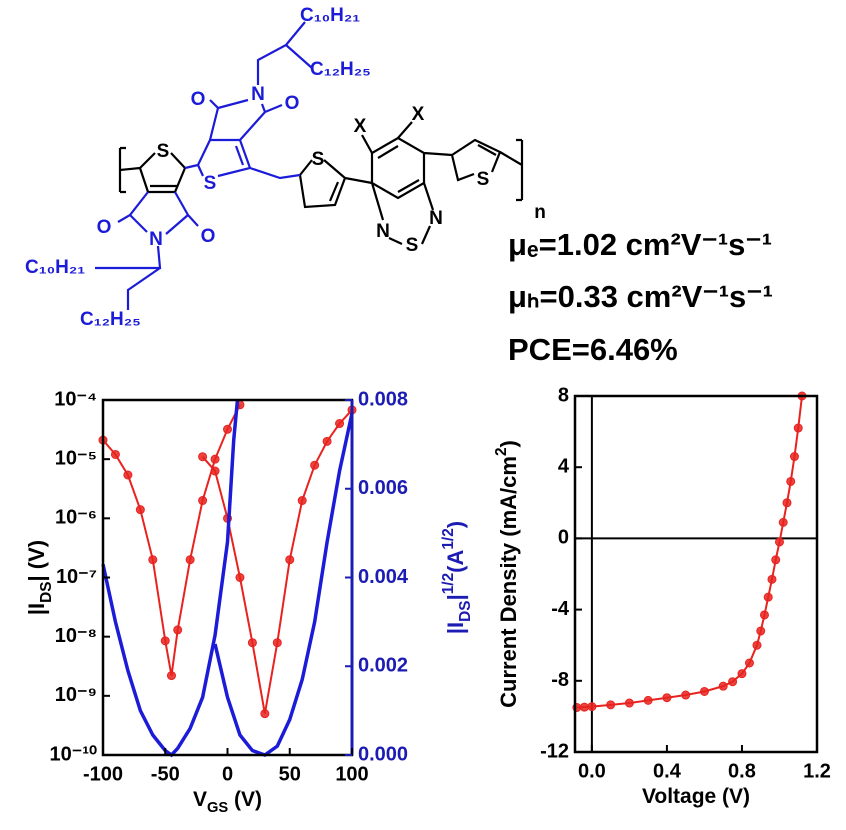  Describe the element at coordinates (321, 183) in the screenshot. I see `bonds-black` at that location.